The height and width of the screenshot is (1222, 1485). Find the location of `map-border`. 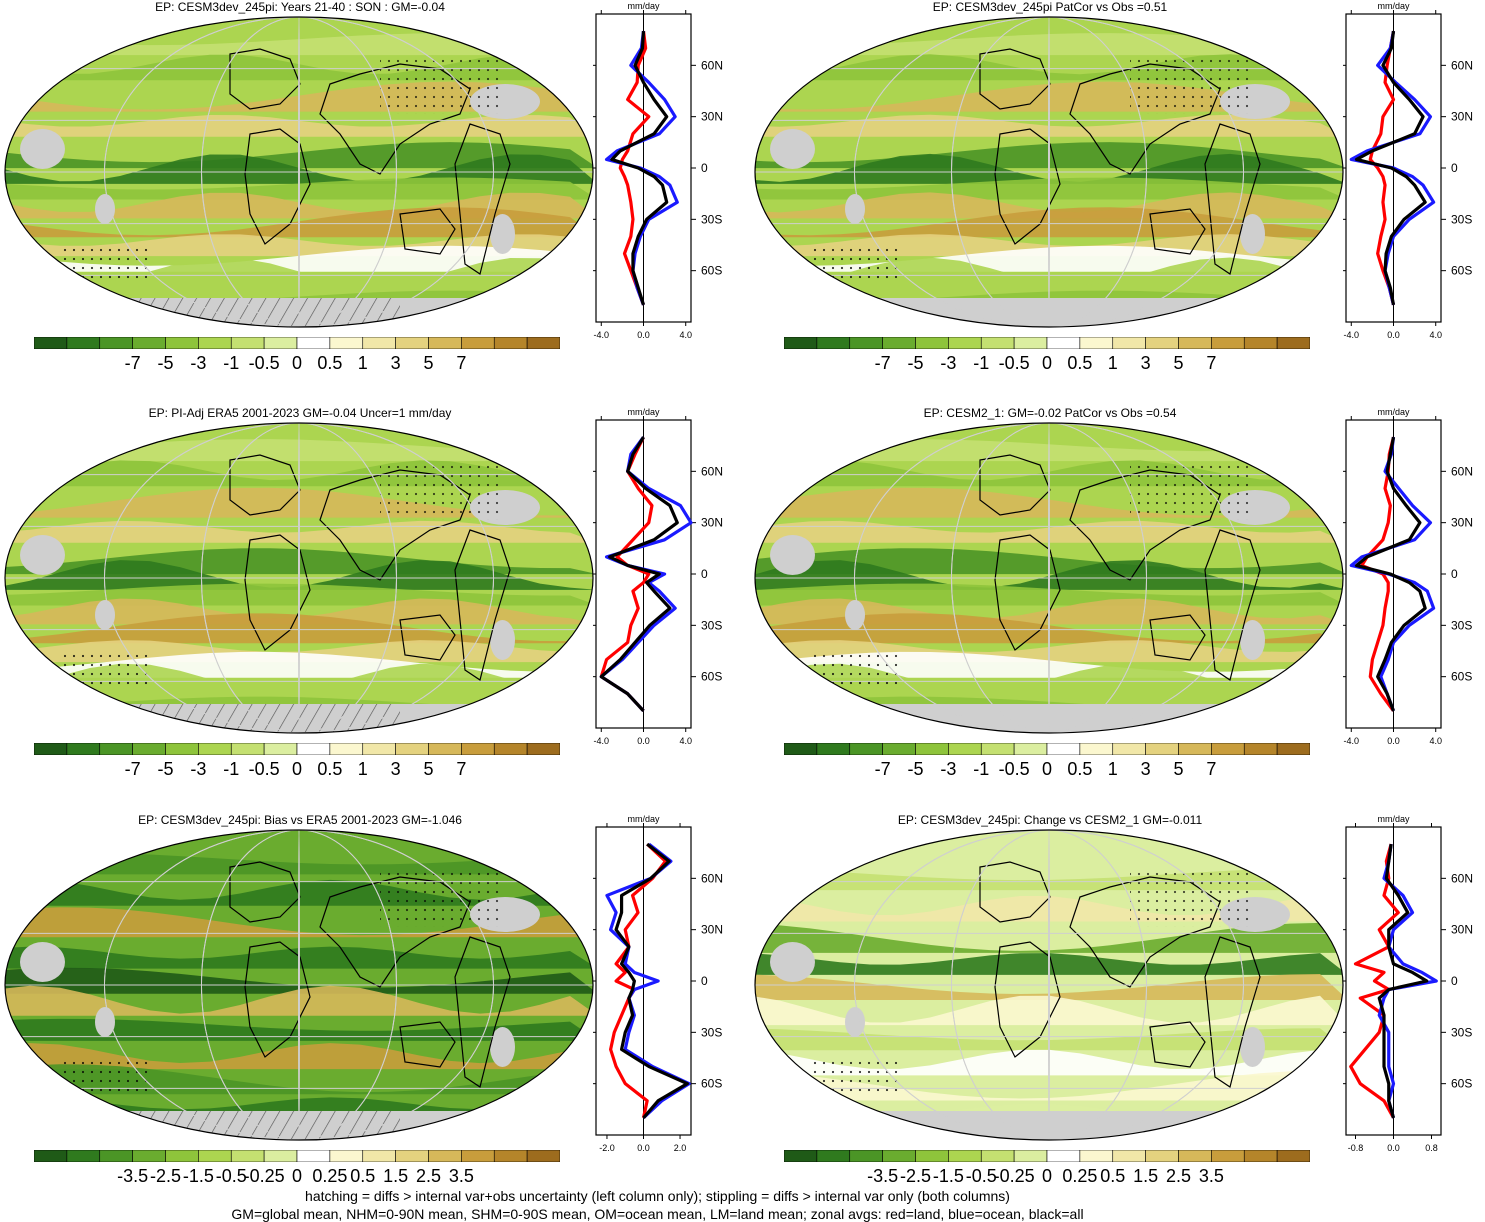

map-border is located at coordinates (1049, 985).